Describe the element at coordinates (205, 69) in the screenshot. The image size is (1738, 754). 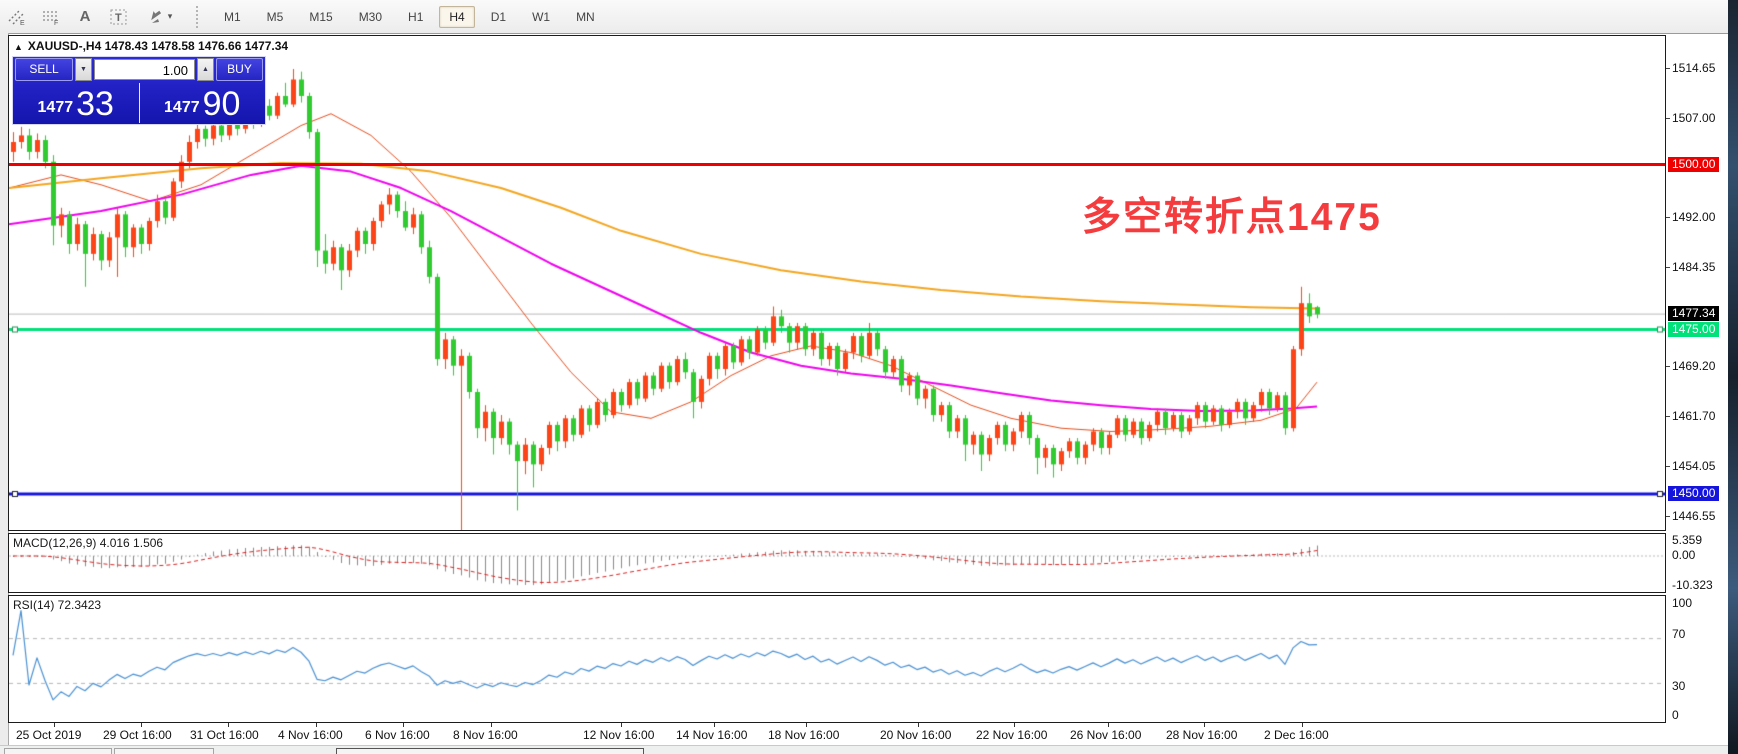
I see `volume-increase-button: ▲` at that location.